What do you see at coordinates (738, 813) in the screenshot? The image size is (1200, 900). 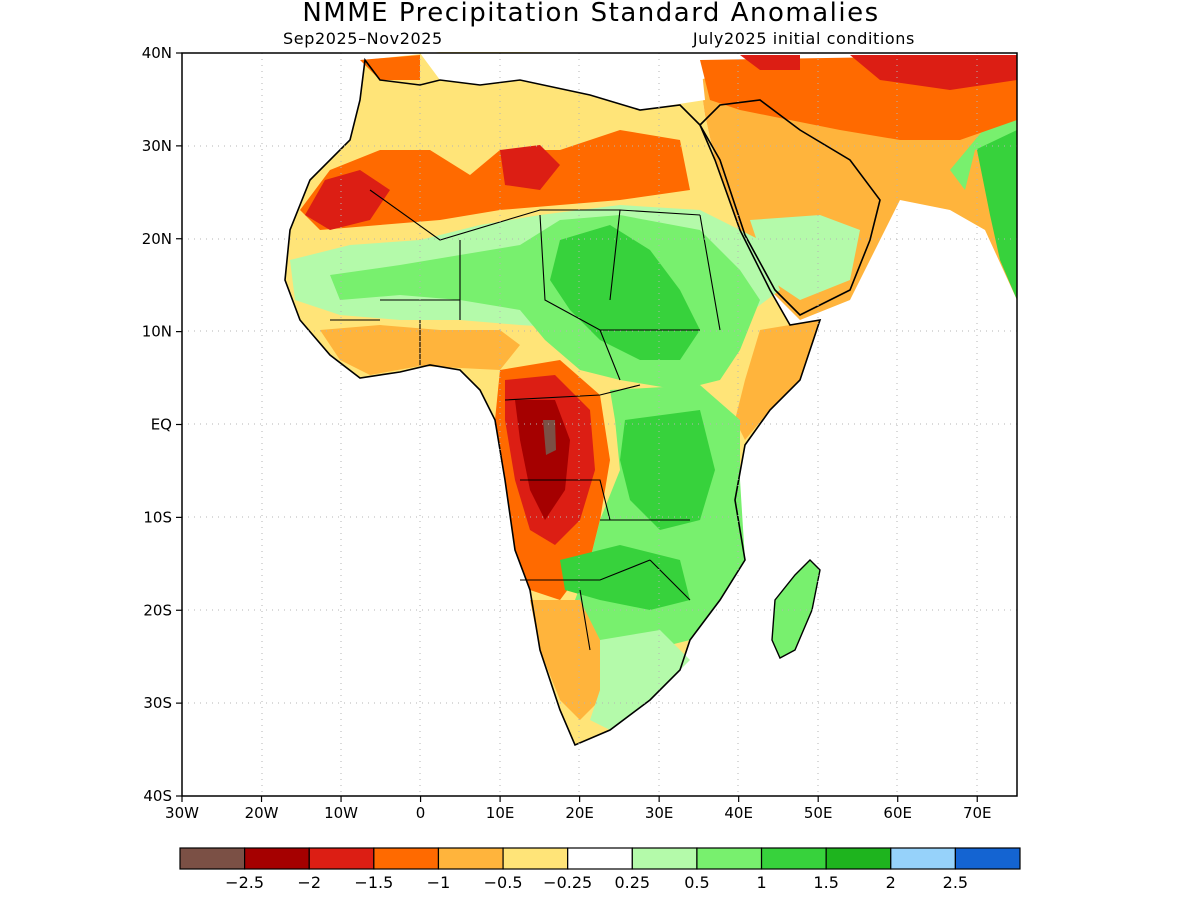 I see `lon-tick-label: 40E` at bounding box center [738, 813].